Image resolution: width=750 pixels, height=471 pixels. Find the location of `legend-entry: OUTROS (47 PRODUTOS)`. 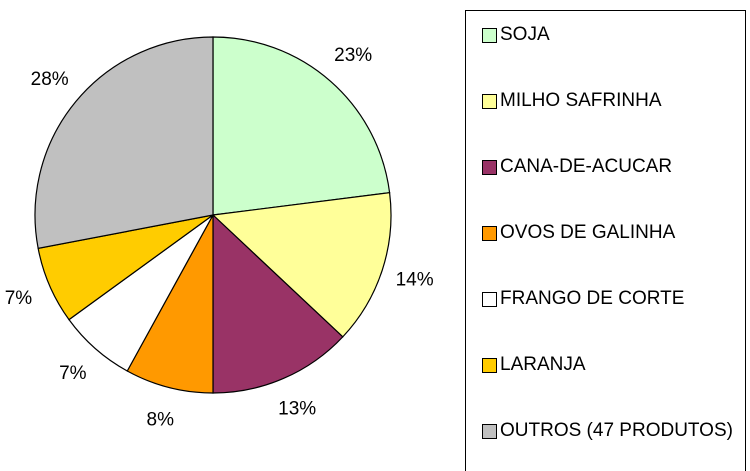

legend-entry: OUTROS (47 PRODUTOS) is located at coordinates (613, 431).